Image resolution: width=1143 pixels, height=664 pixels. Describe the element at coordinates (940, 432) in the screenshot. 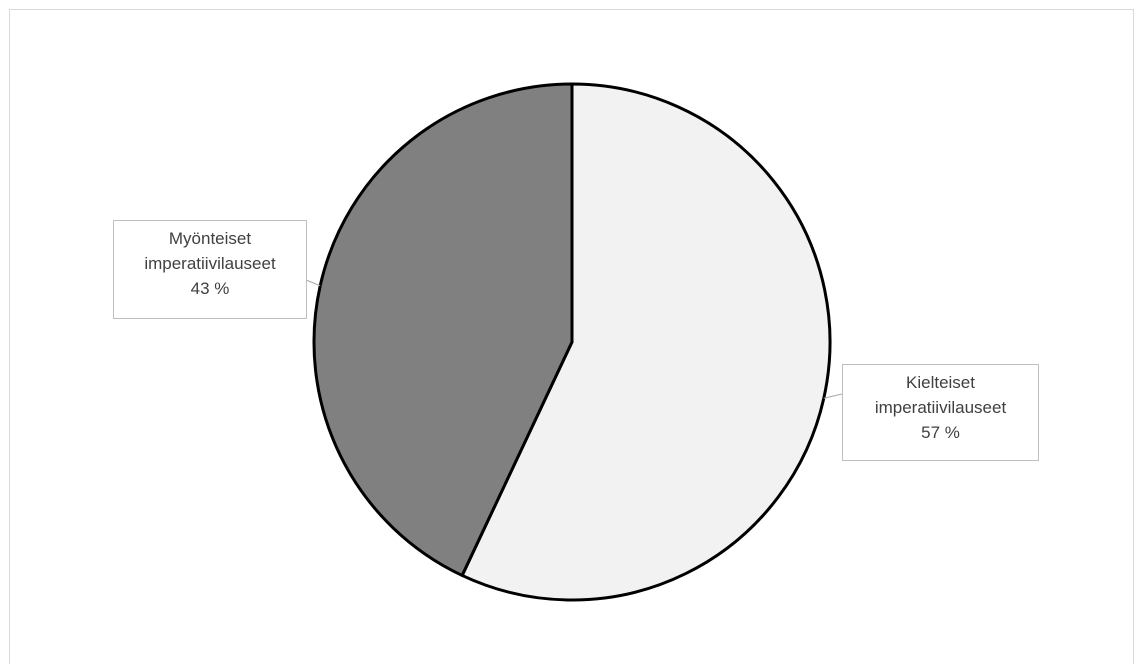

I see `data-label-kielteiset-percent: 57 %` at that location.